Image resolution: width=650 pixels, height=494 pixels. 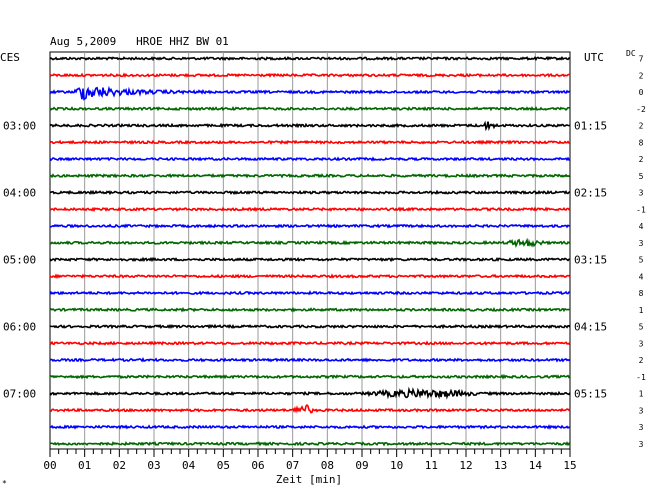 What do you see at coordinates (19, 126) in the screenshot?
I see `left-hour-label: 03:00` at bounding box center [19, 126].